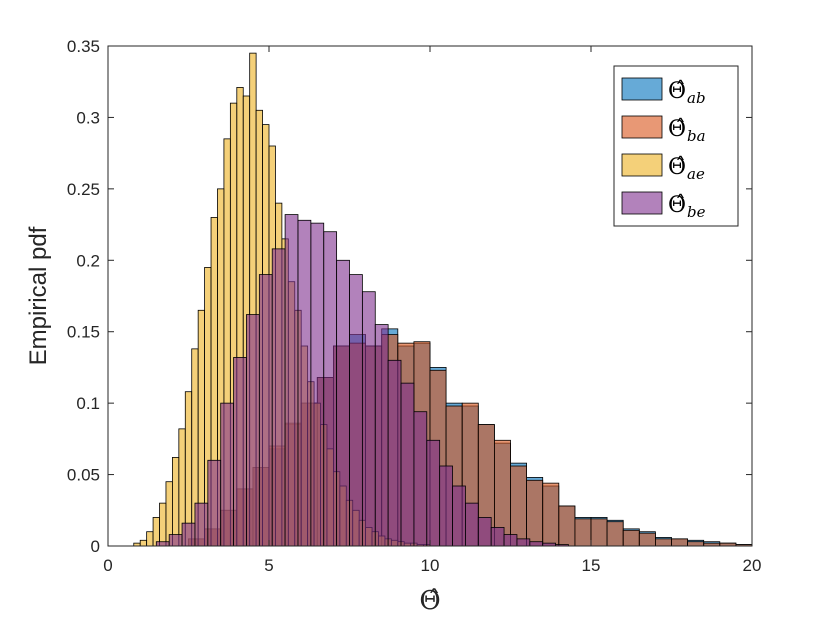  I want to click on legend-swatch-ae, so click(642, 165).